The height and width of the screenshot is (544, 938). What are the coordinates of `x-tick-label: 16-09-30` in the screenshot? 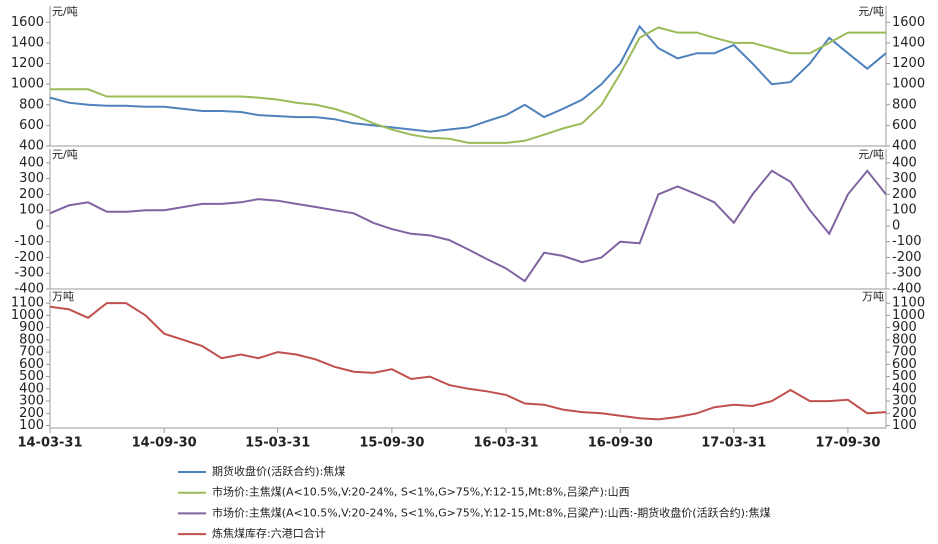 It's located at (620, 443).